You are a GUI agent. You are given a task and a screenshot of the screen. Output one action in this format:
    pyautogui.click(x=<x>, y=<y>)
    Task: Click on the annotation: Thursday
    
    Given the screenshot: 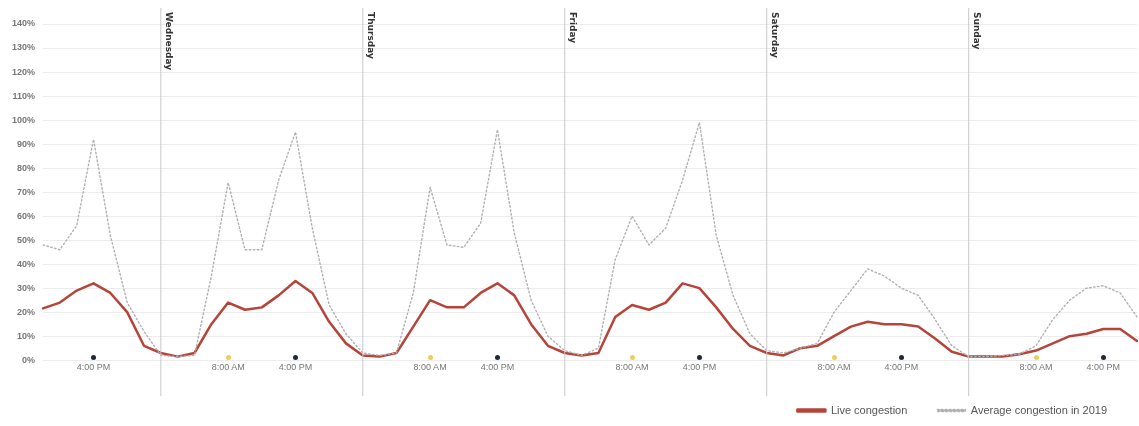 What is the action you would take?
    pyautogui.click(x=370, y=35)
    